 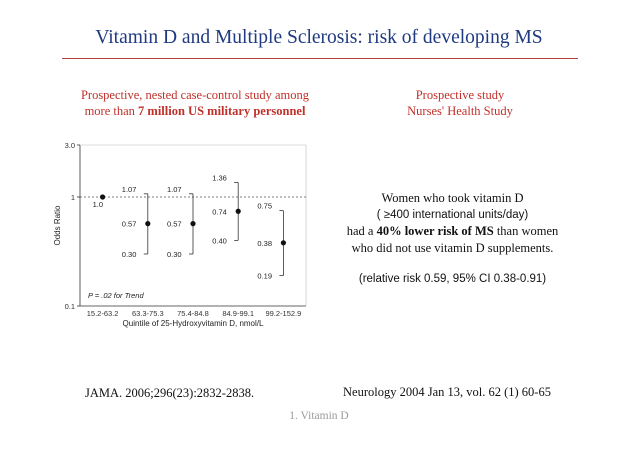 I want to click on left-study-bold: 7 million US military personnel, so click(x=222, y=111).